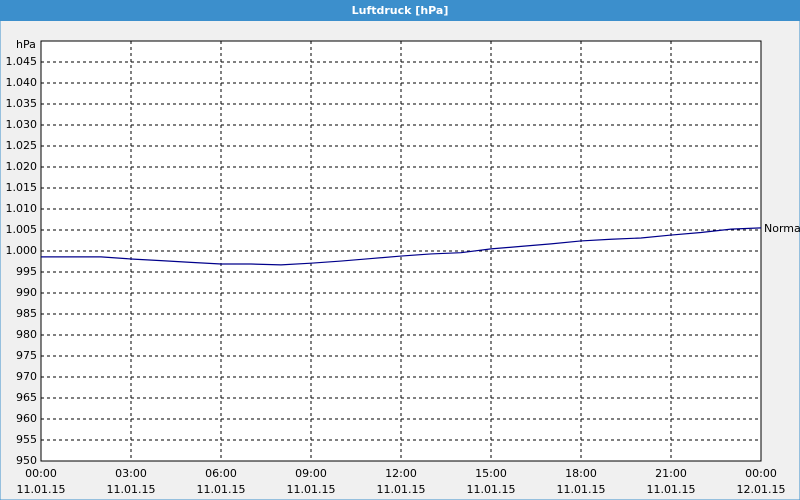 The height and width of the screenshot is (500, 800). I want to click on y-tick-label: 1.010, so click(22, 208).